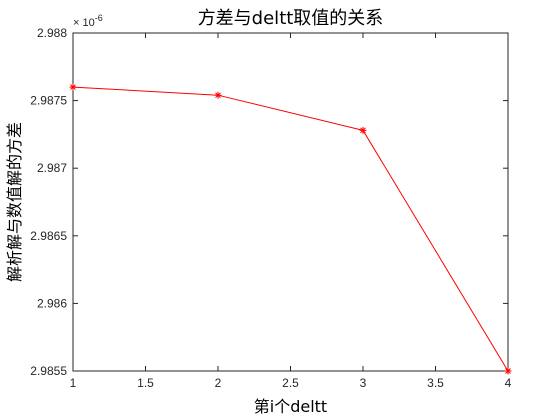  Describe the element at coordinates (290, 406) in the screenshot. I see `x-axis-label: 第i个deltt` at that location.